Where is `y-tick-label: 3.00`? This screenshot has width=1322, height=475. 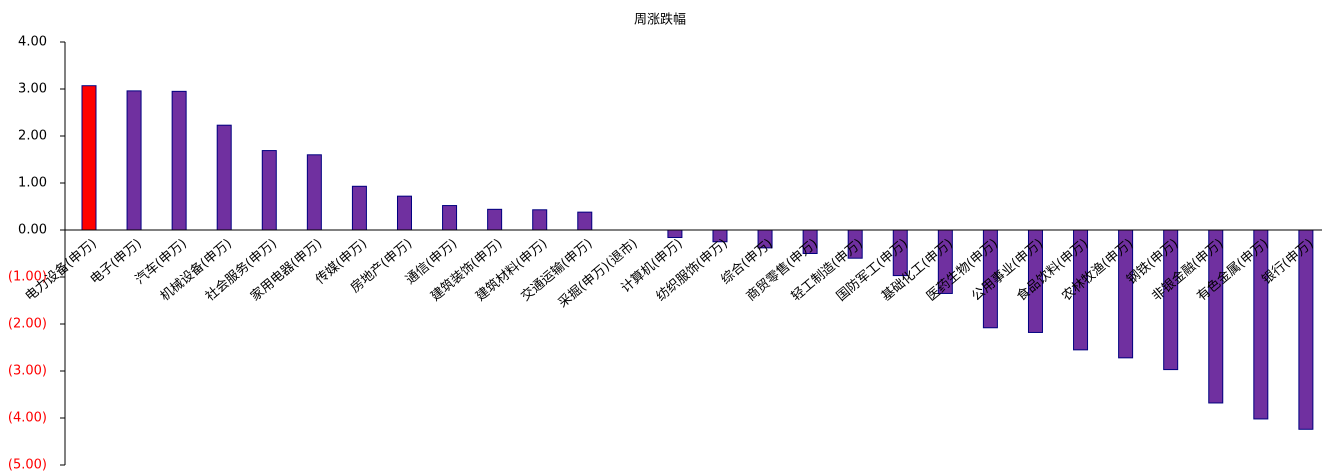
y-tick-label: 3.00 is located at coordinates (32, 89).